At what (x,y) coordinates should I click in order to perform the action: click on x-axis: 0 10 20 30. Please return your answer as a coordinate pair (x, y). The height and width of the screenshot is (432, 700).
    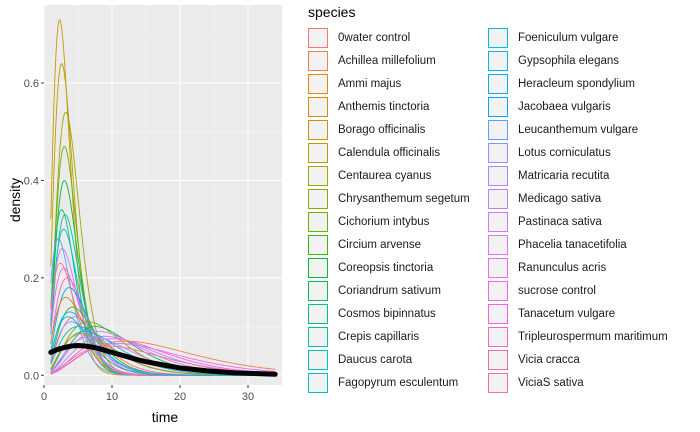
    Looking at the image, I should click on (147, 394).